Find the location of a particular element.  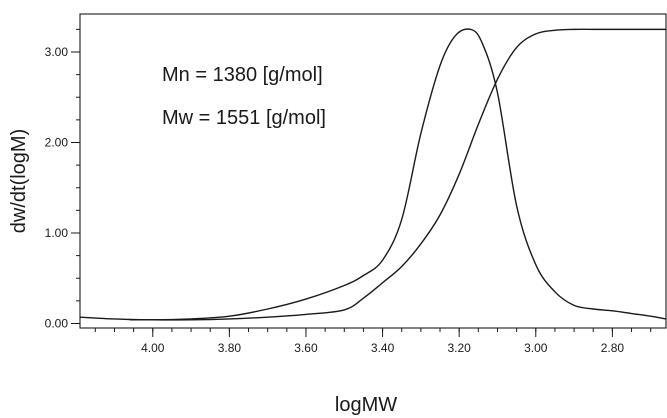

mn-annotation: Mn = 1380 [g/mol] is located at coordinates (242, 75).